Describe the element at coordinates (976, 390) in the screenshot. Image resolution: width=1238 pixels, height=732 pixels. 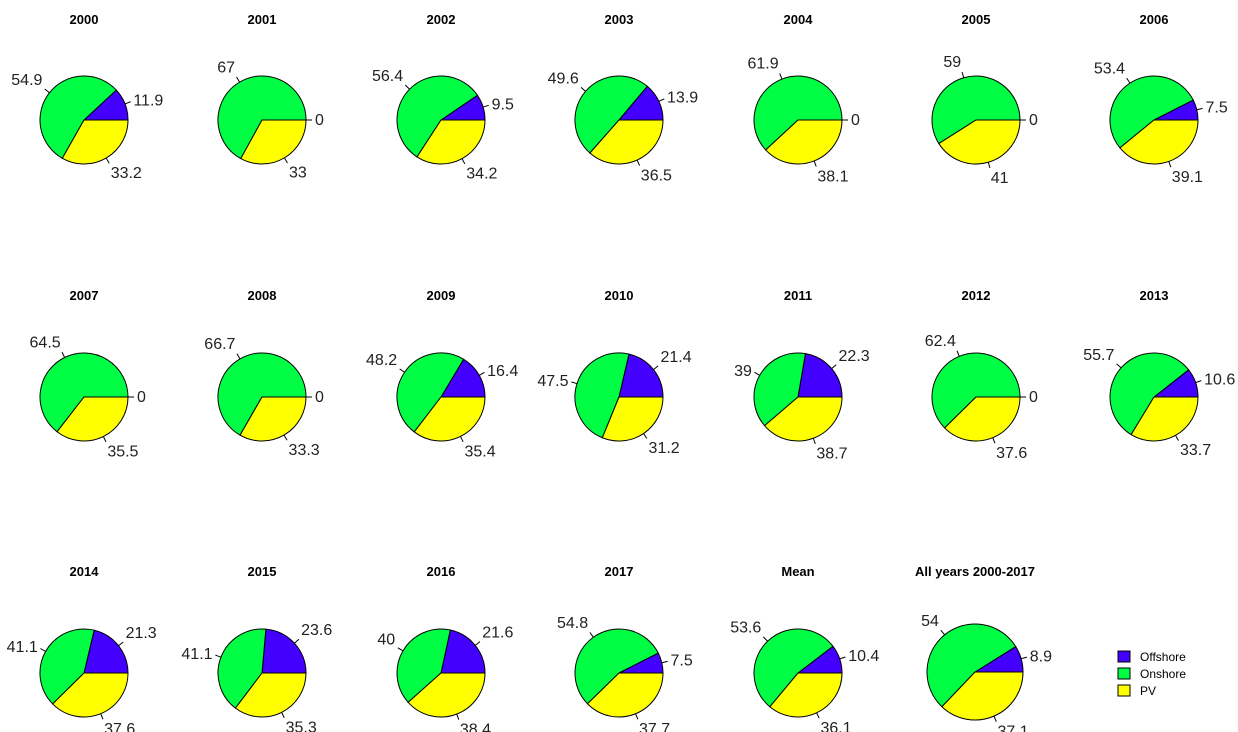
I see `pie-slice-onshore-2012` at that location.